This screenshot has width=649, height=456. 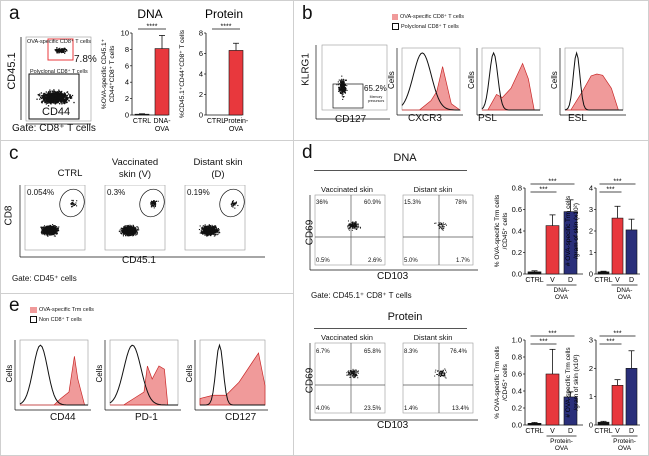 I want to click on legend-label: OVA-specific Trm cells, so click(x=66, y=310).